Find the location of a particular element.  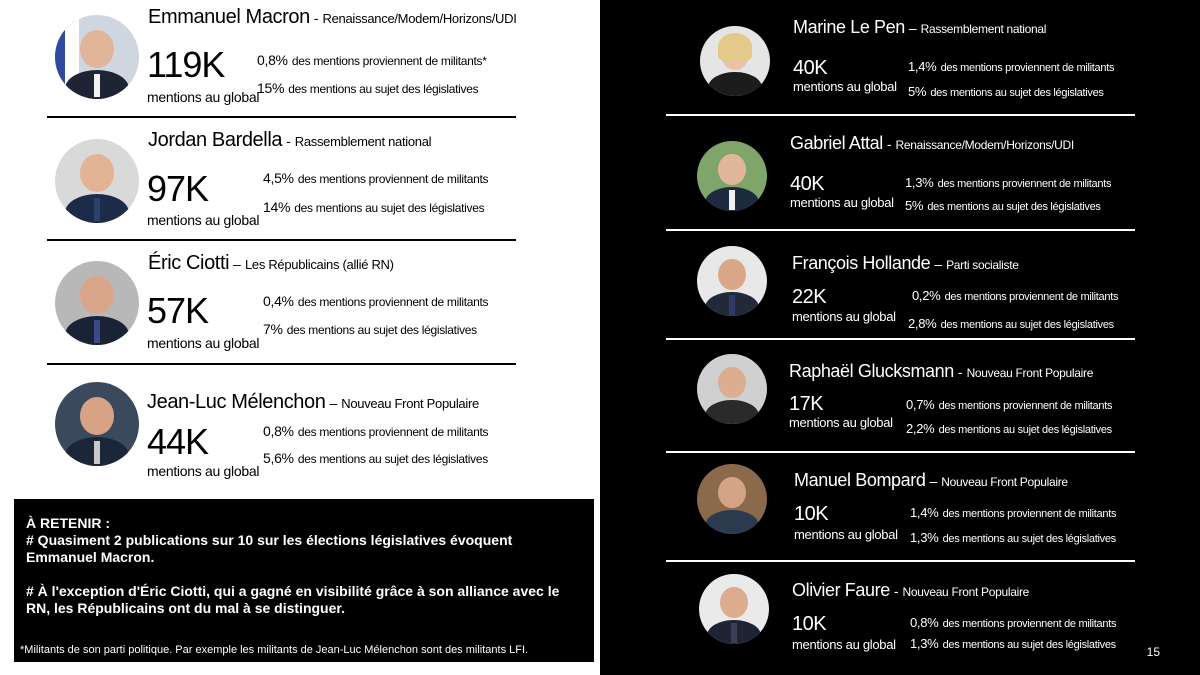

candidate-name: Jordan Bardella is located at coordinates (215, 140).